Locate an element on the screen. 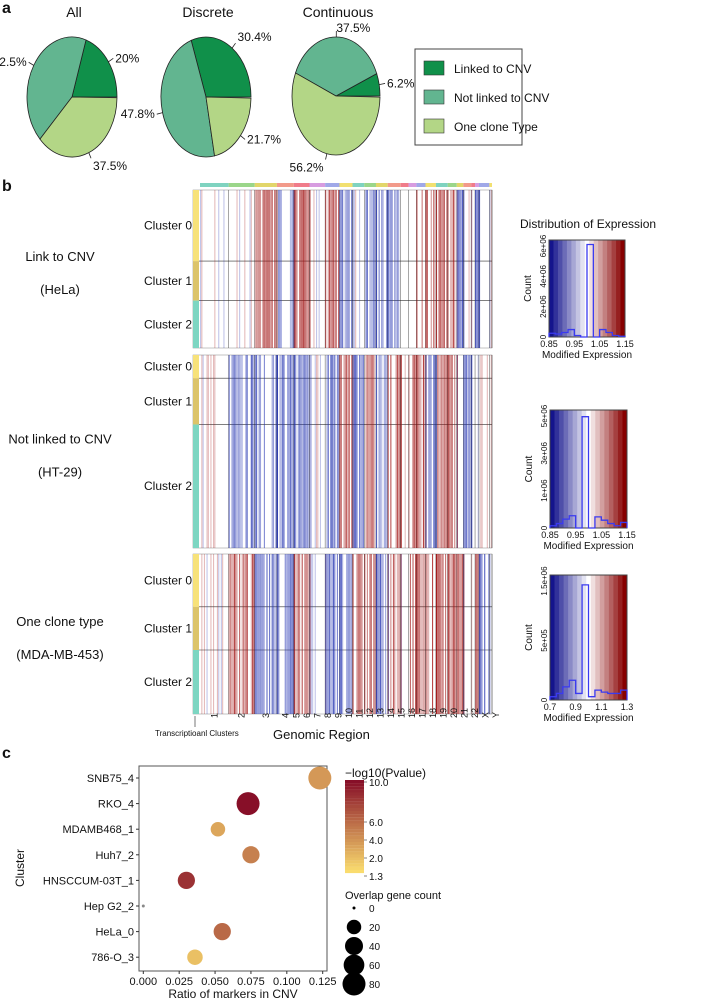 This screenshot has height=999, width=708. pie-title: Continuous is located at coordinates (338, 12).